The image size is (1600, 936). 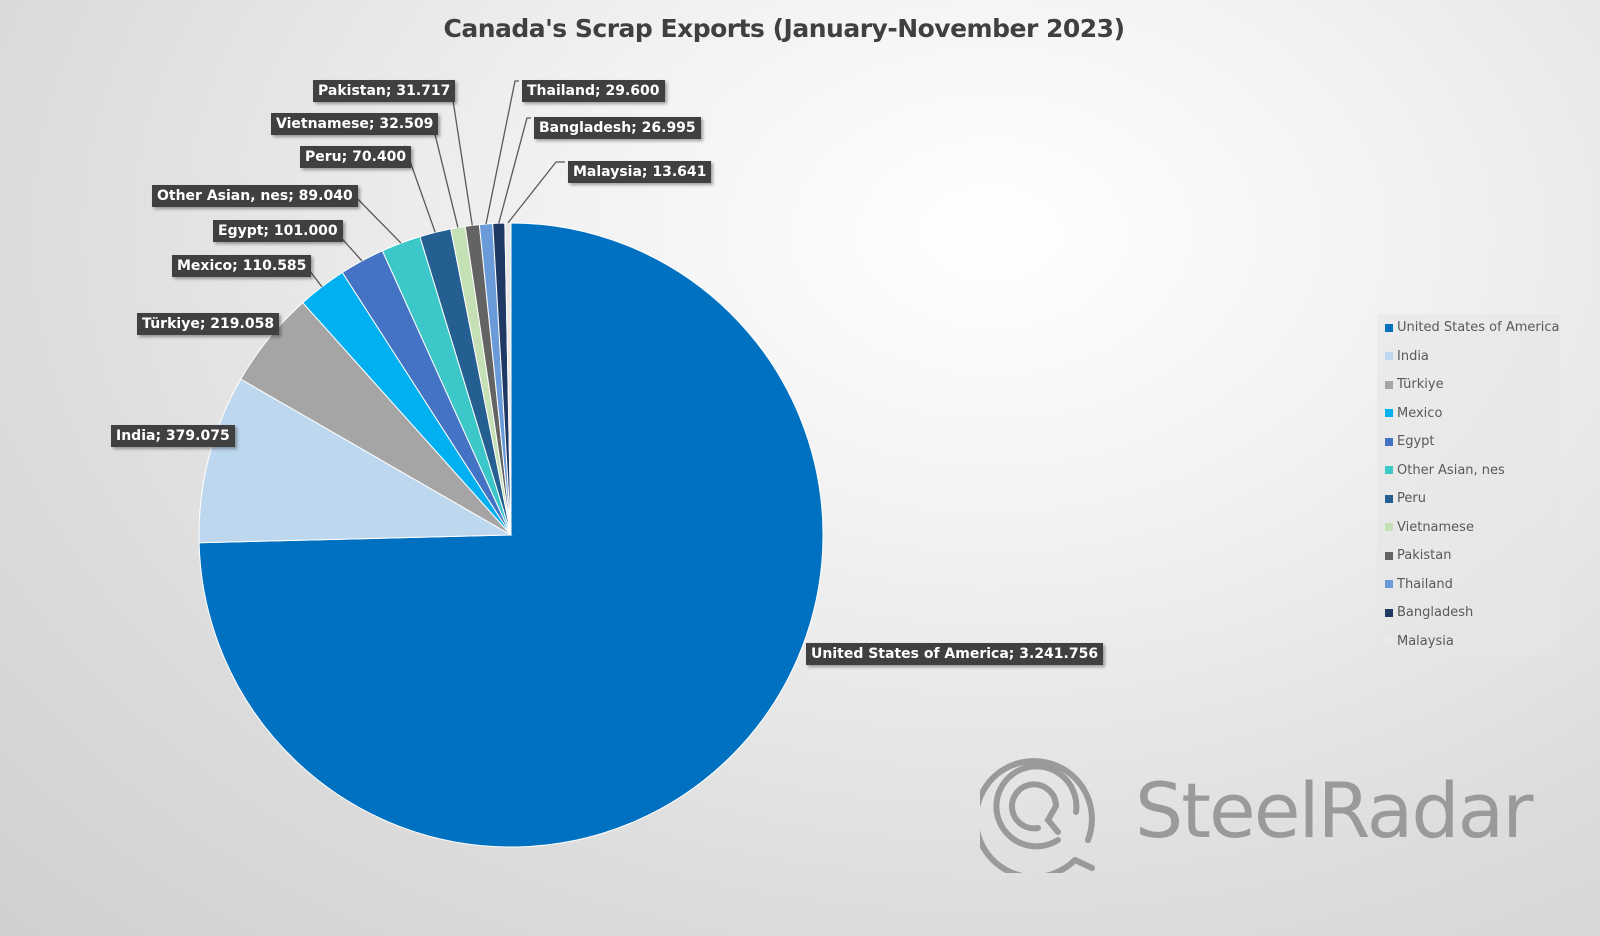 I want to click on data-label-thailand: Thailand; 29.600, so click(x=593, y=91).